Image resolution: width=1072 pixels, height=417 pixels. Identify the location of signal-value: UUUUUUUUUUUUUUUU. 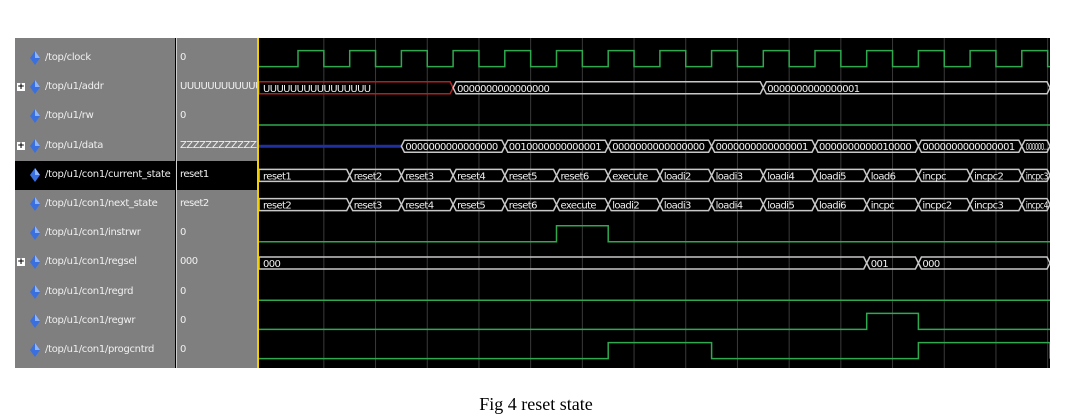
(219, 87).